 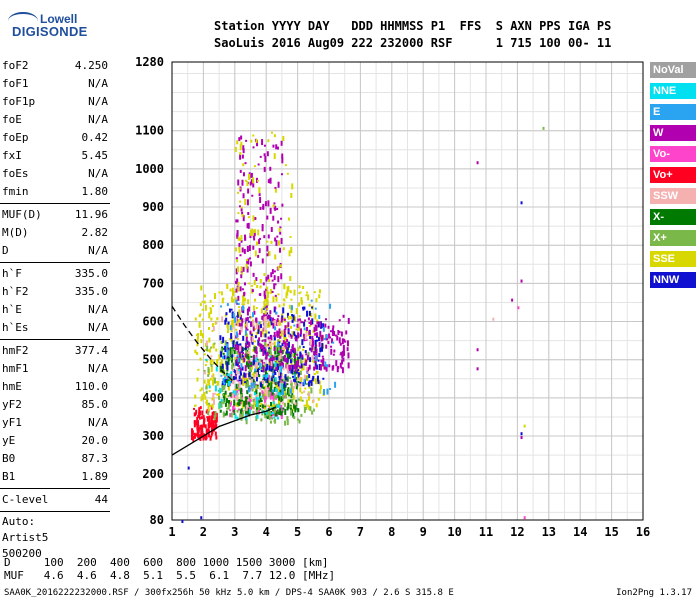 I want to click on param-value: 1.89, so click(x=95, y=476).